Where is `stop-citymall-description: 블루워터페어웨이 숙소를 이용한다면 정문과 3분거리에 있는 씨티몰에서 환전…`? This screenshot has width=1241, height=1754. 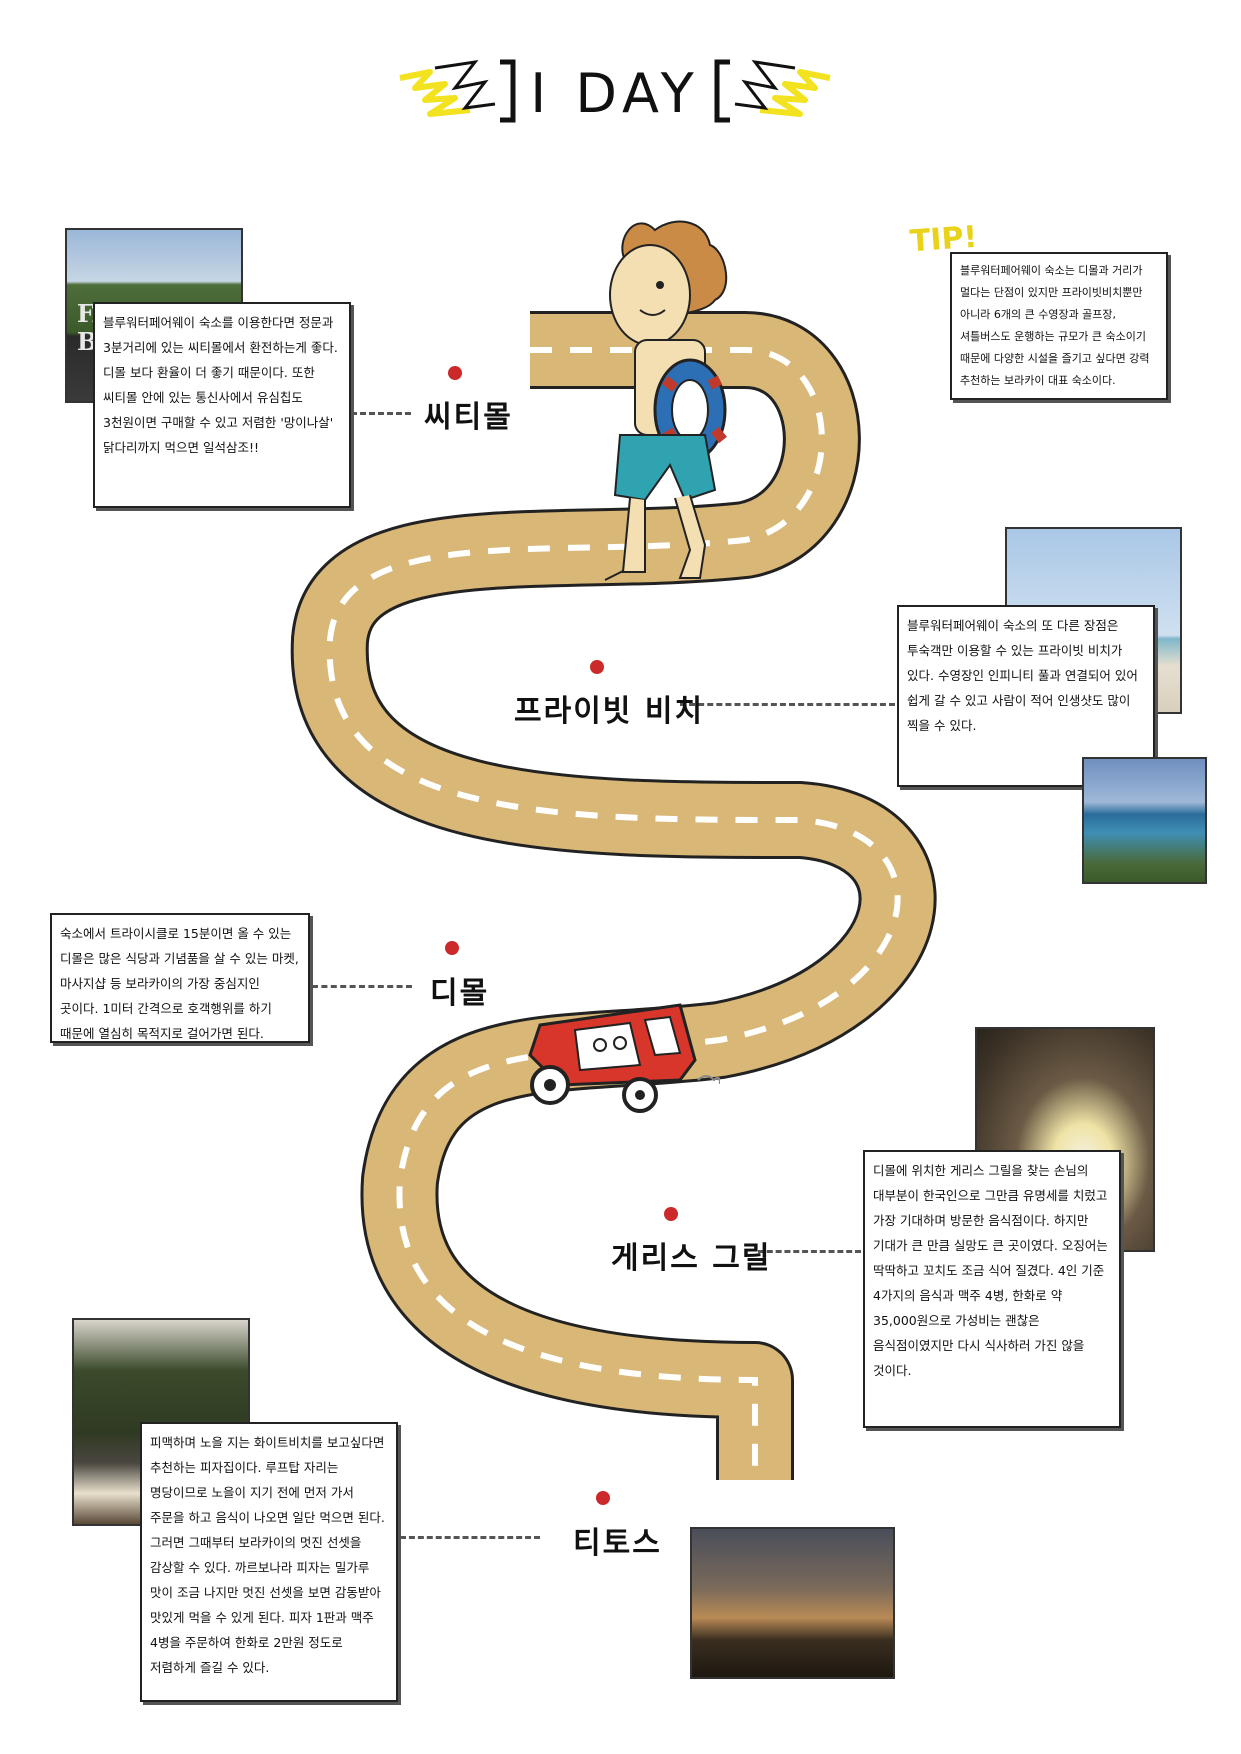 stop-citymall-description: 블루워터페어웨이 숙소를 이용한다면 정문과 3분거리에 있는 씨티몰에서 환전… is located at coordinates (222, 405).